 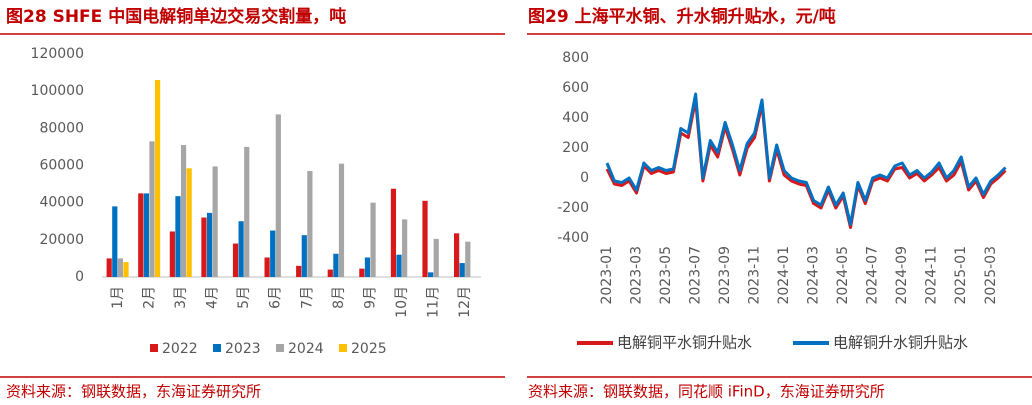 I want to click on y-tick-label: -200, so click(x=573, y=208).